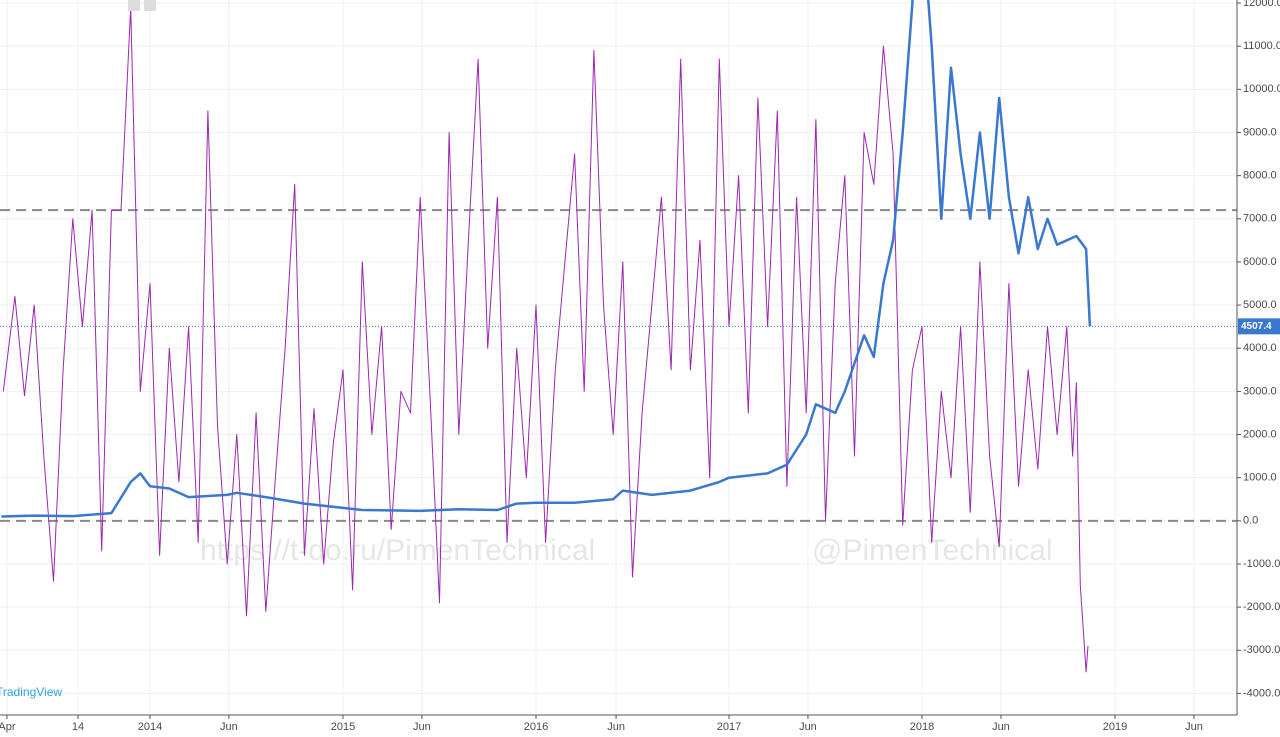 This screenshot has height=737, width=1280. What do you see at coordinates (343, 727) in the screenshot?
I see `x-tick-label: 2015` at bounding box center [343, 727].